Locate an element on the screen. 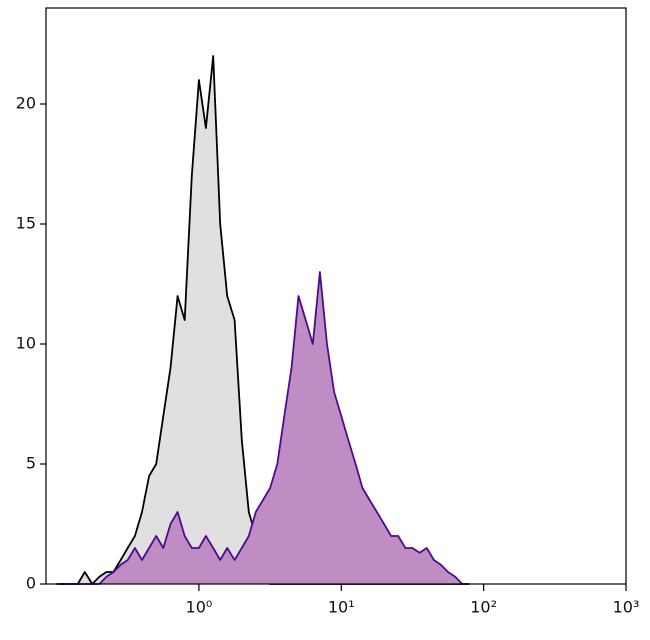 This screenshot has height=640, width=650. x-tick-label: 10² is located at coordinates (483, 607).